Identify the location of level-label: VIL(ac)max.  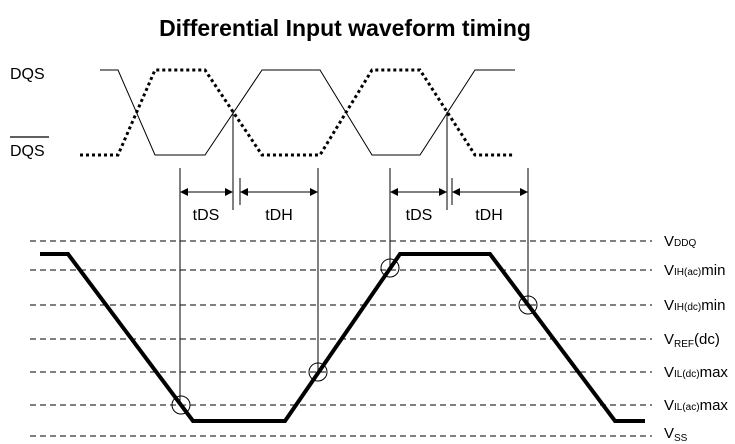
(696, 405).